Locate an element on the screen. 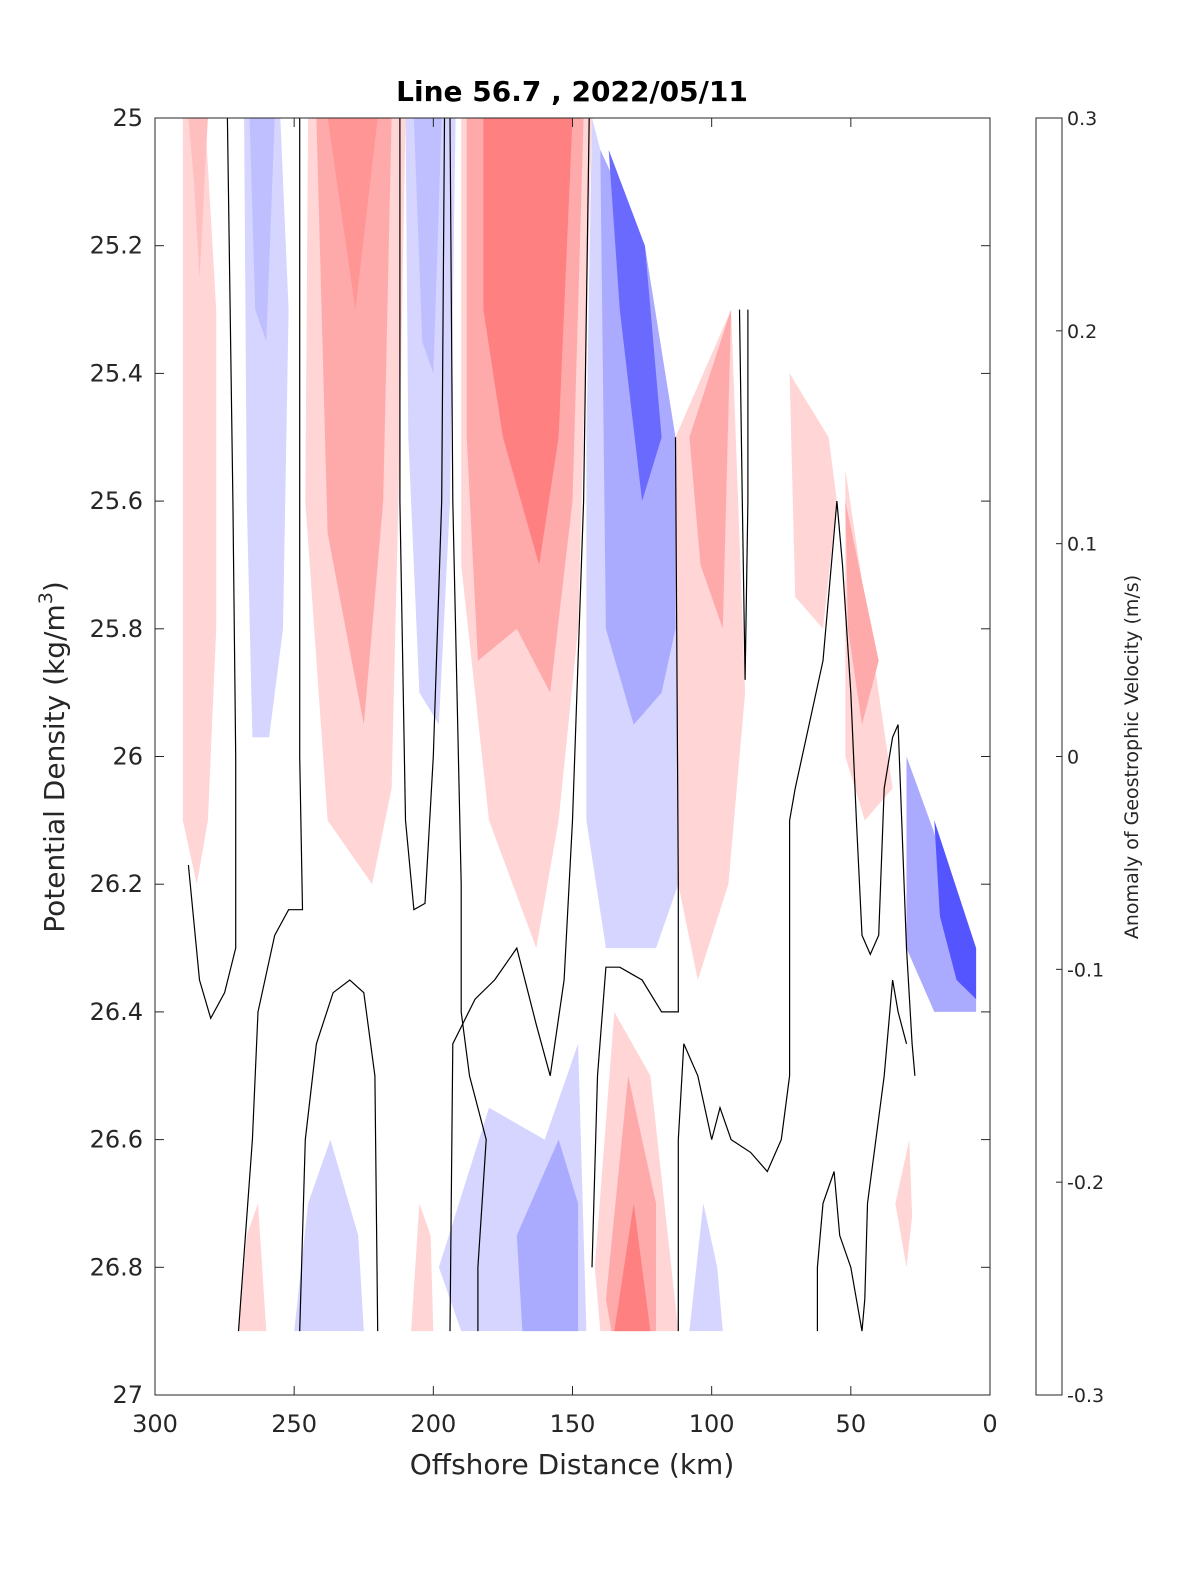 This screenshot has height=1575, width=1200. region-pos-100-core is located at coordinates (710, 469).